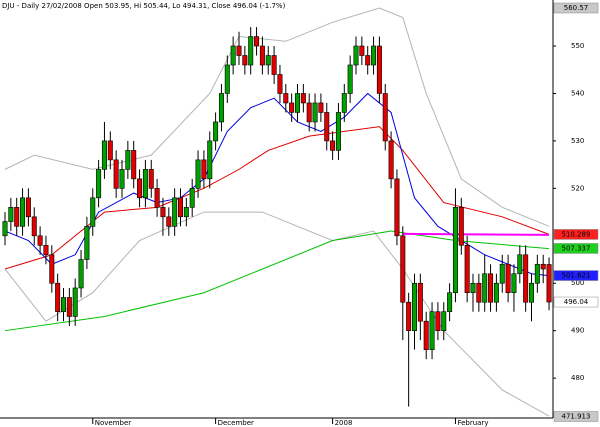 The image size is (600, 427). What do you see at coordinates (577, 283) in the screenshot?
I see `y-tick-label: 500` at bounding box center [577, 283].